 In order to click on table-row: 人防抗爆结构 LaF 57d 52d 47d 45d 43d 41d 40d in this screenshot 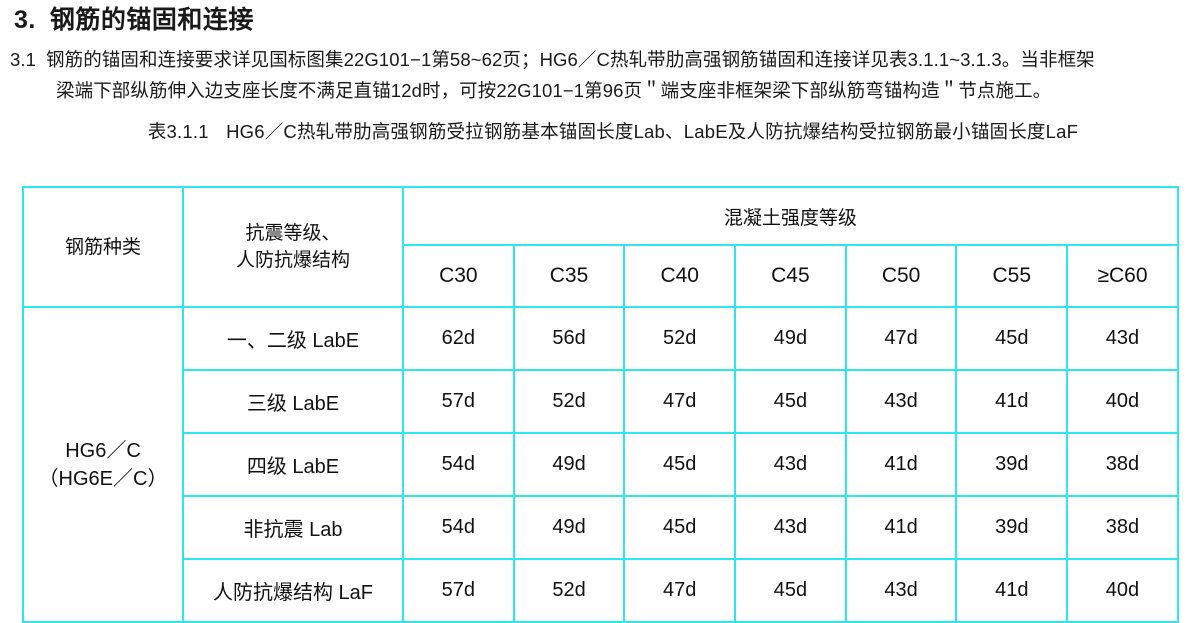, I will do `click(601, 590)`.